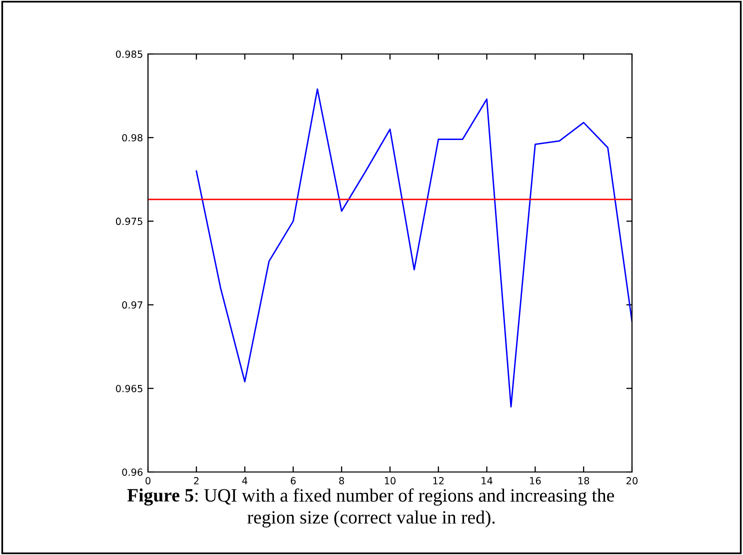  I want to click on y-tick-label: 0.965, so click(129, 388).